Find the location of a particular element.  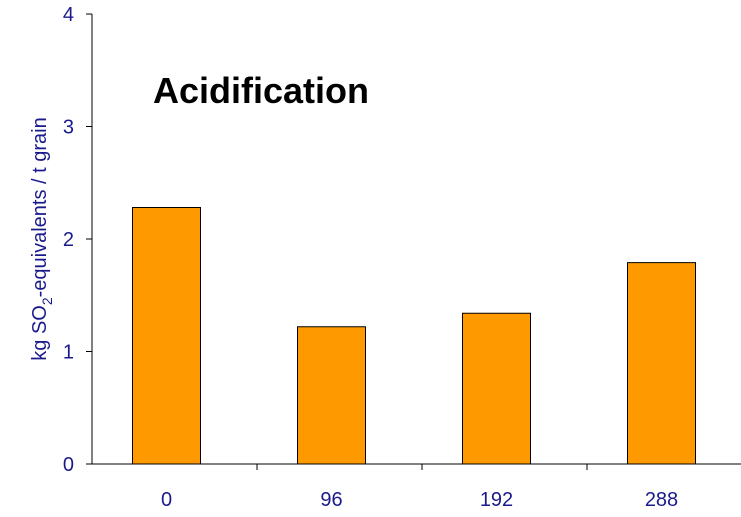

y-axis-title: kg SO2-equivalents / t grain is located at coordinates (42, 238).